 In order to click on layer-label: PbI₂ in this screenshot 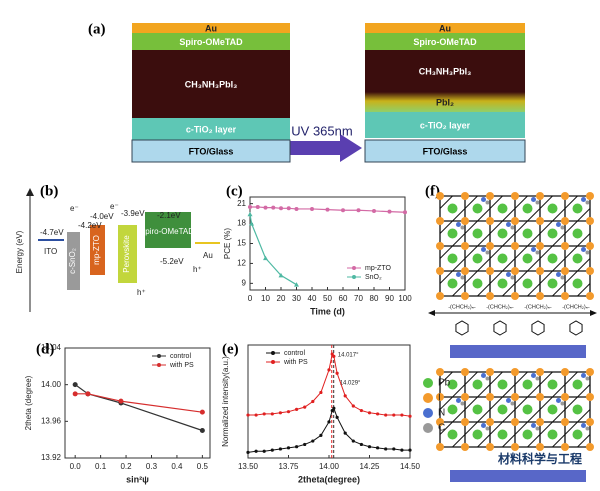, I will do `click(445, 102)`.